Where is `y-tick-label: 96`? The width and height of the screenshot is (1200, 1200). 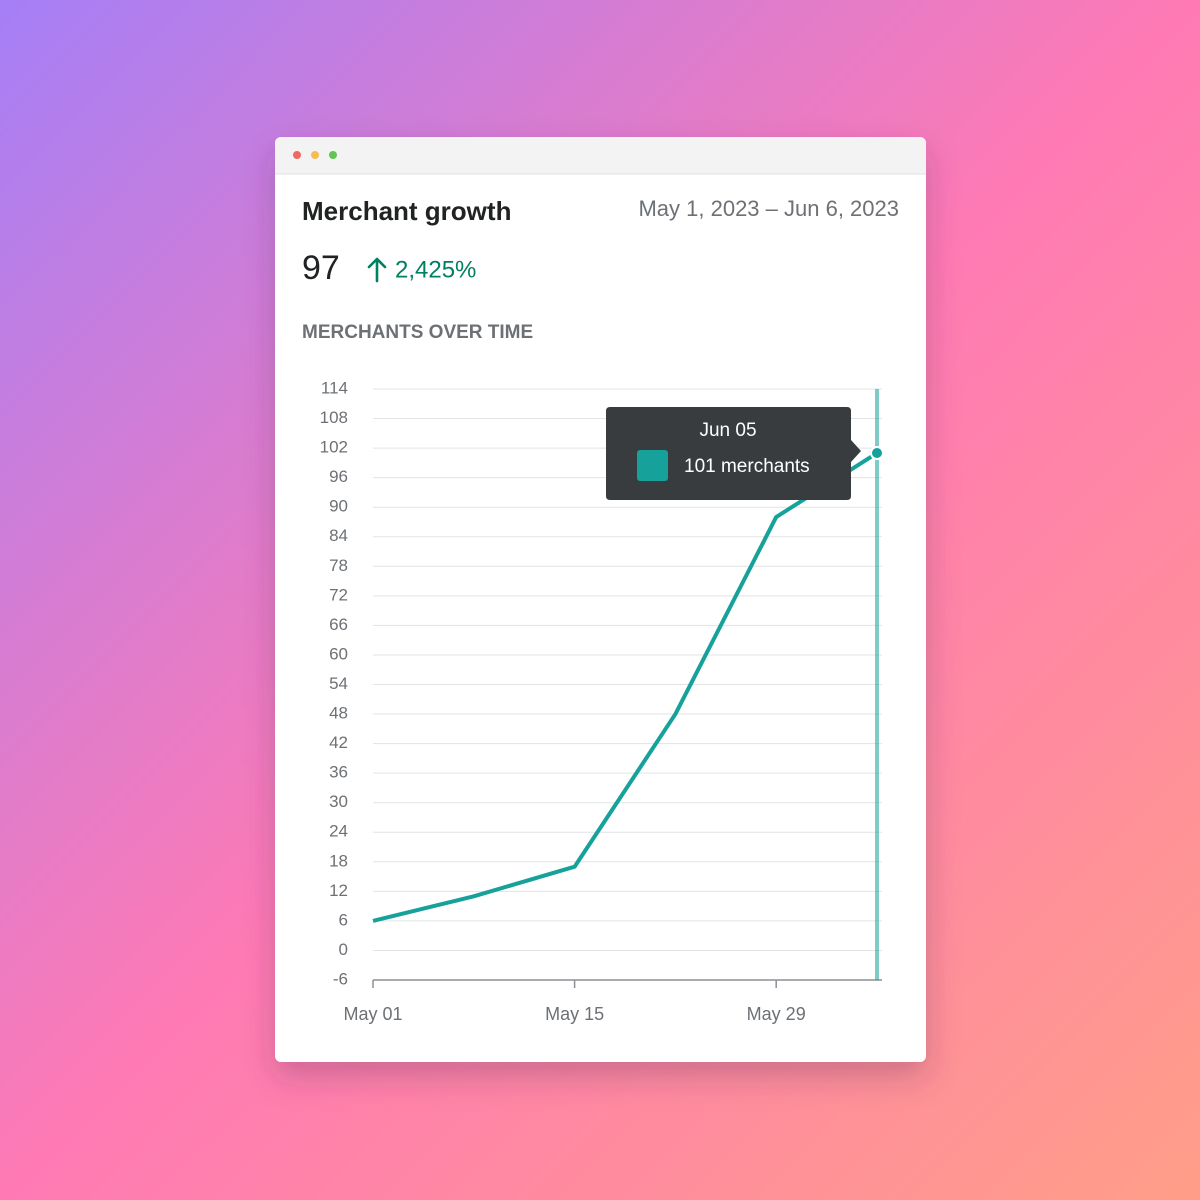 y-tick-label: 96 is located at coordinates (338, 476).